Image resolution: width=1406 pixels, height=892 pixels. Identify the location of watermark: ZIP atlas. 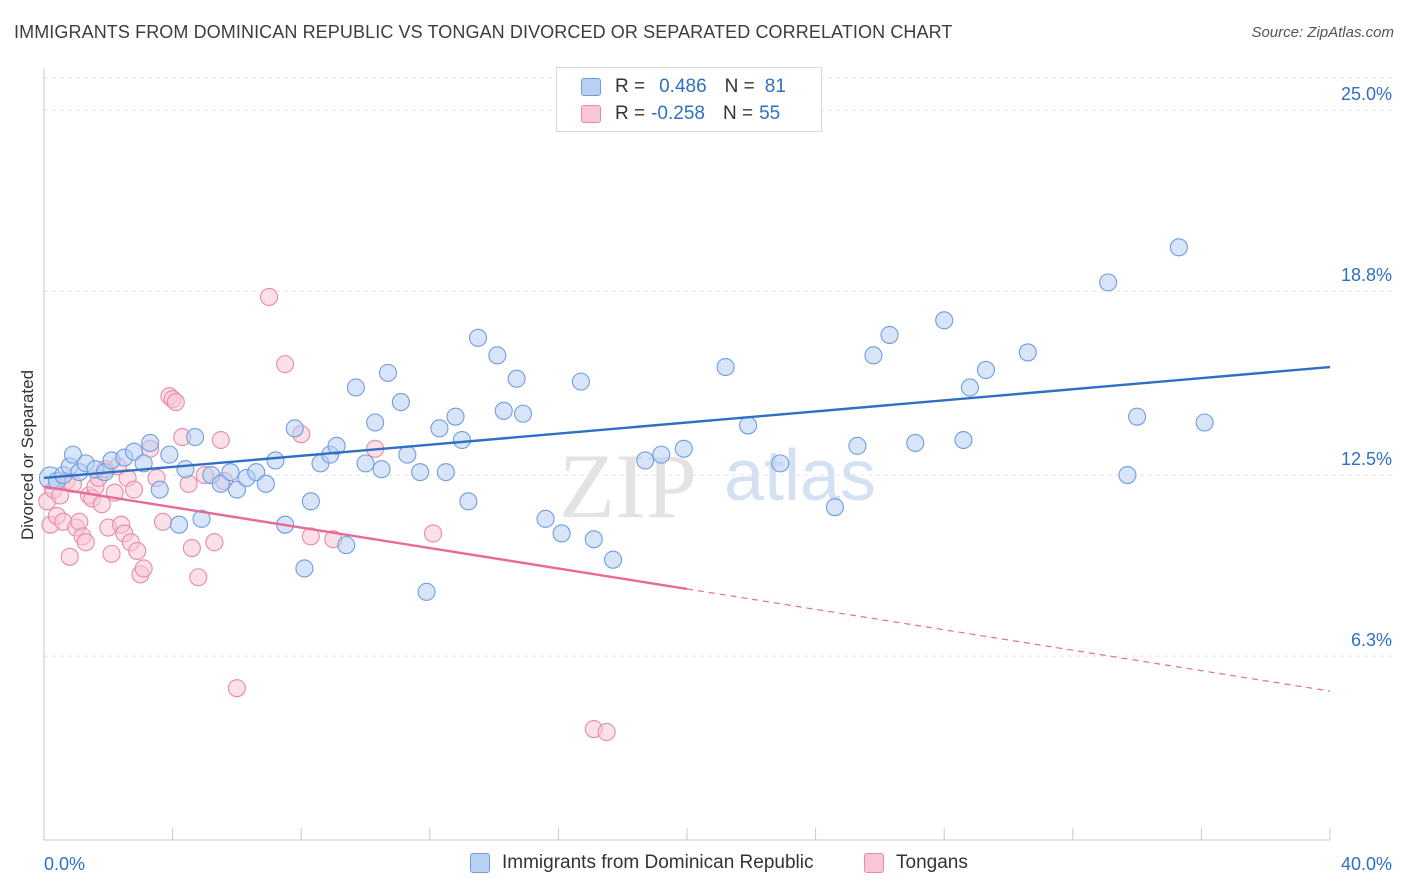
(717, 486).